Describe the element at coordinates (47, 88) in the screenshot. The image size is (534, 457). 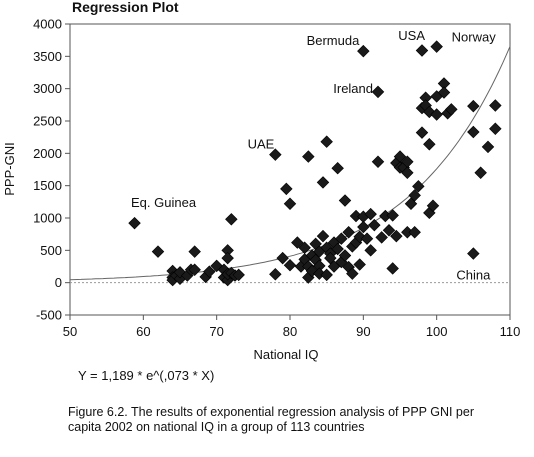
I see `y-tick-label: 3000` at that location.